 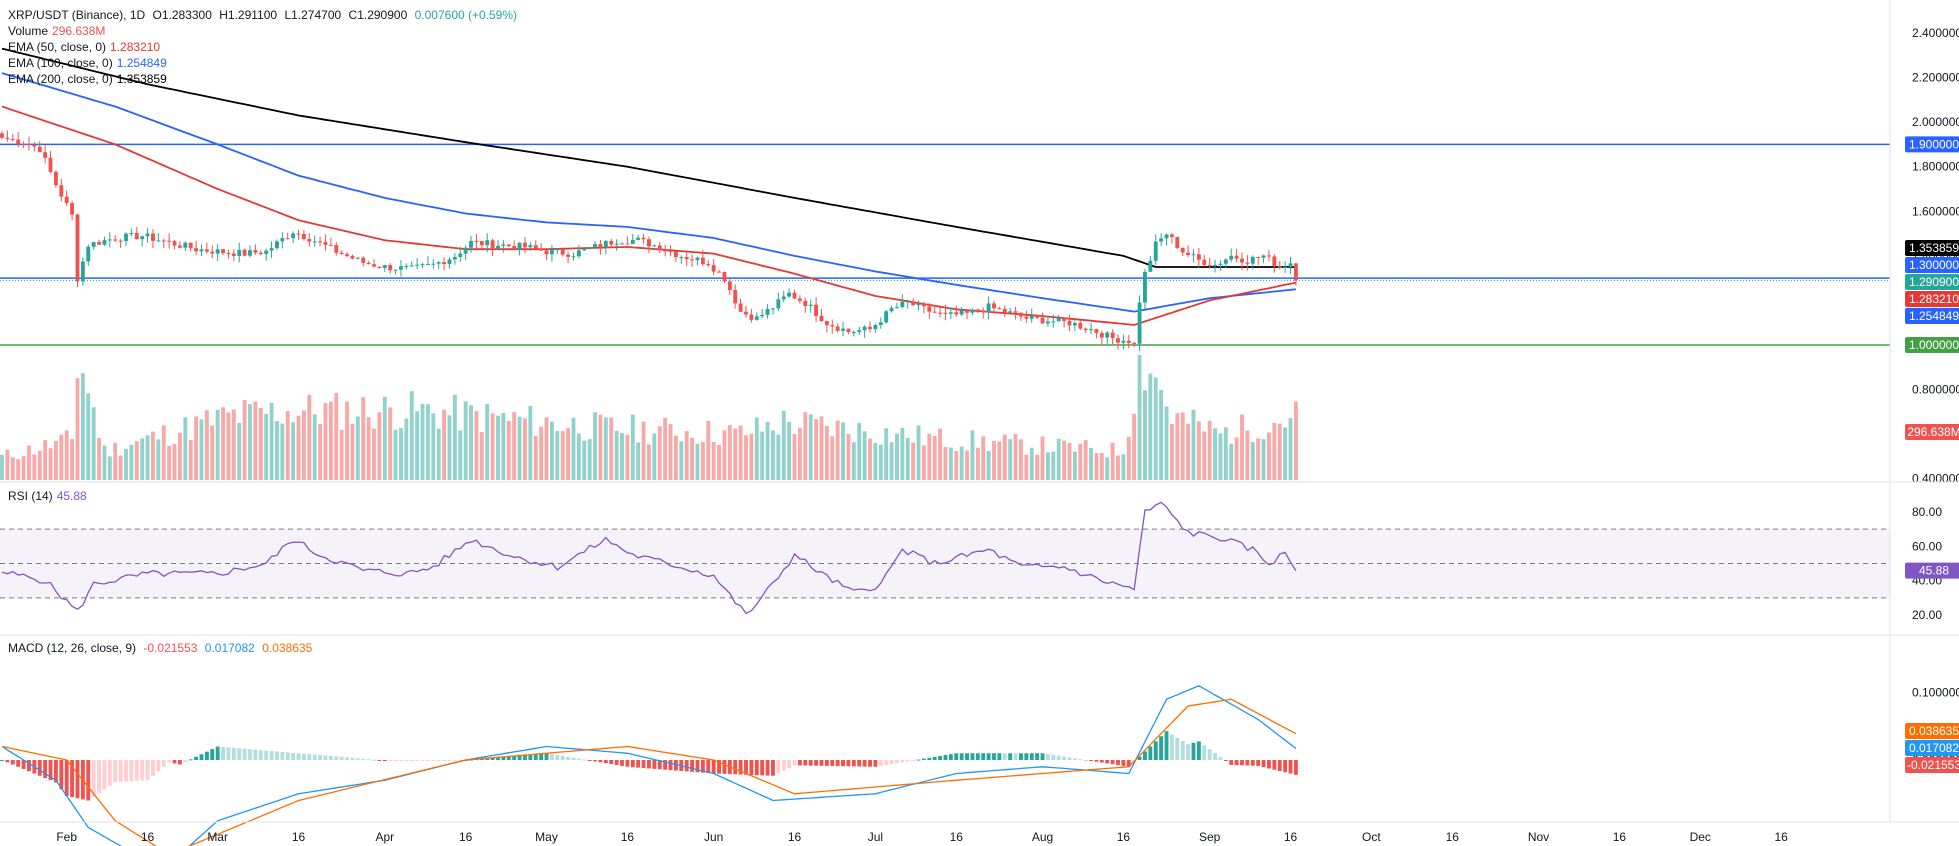 What do you see at coordinates (57, 31) in the screenshot?
I see `volume-legend: Volume 296.638M` at bounding box center [57, 31].